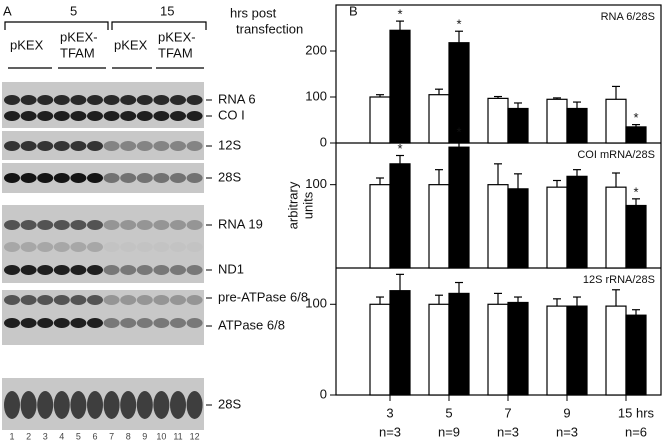 Image resolution: width=667 pixels, height=442 pixels. What do you see at coordinates (389, 412) in the screenshot?
I see `x-tick-label: 3` at bounding box center [389, 412].